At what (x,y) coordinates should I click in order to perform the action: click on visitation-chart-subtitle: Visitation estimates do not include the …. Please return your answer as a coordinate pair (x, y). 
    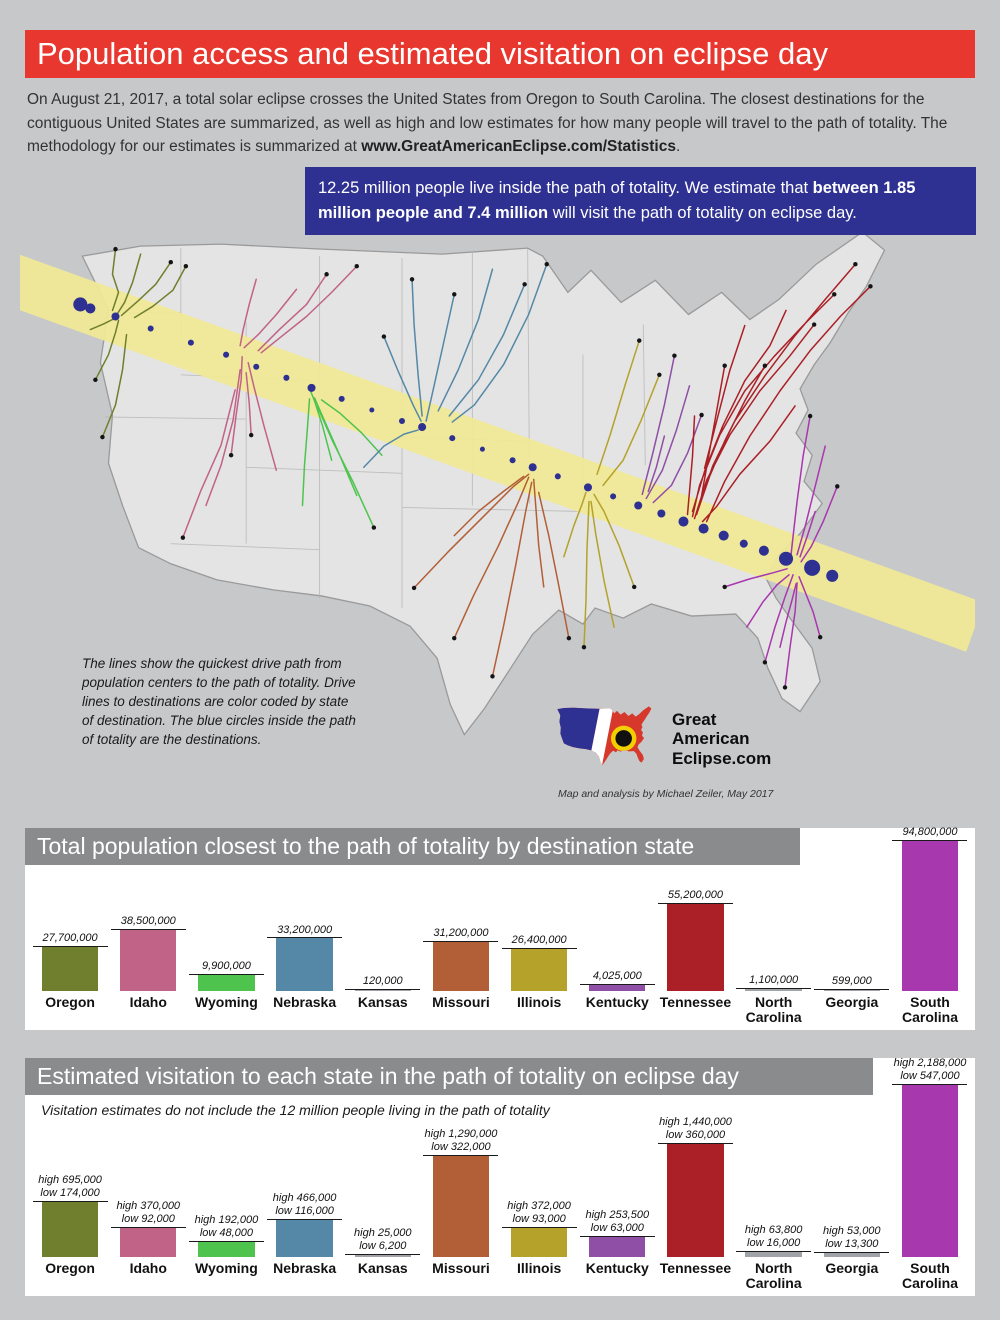
    Looking at the image, I should click on (295, 1110).